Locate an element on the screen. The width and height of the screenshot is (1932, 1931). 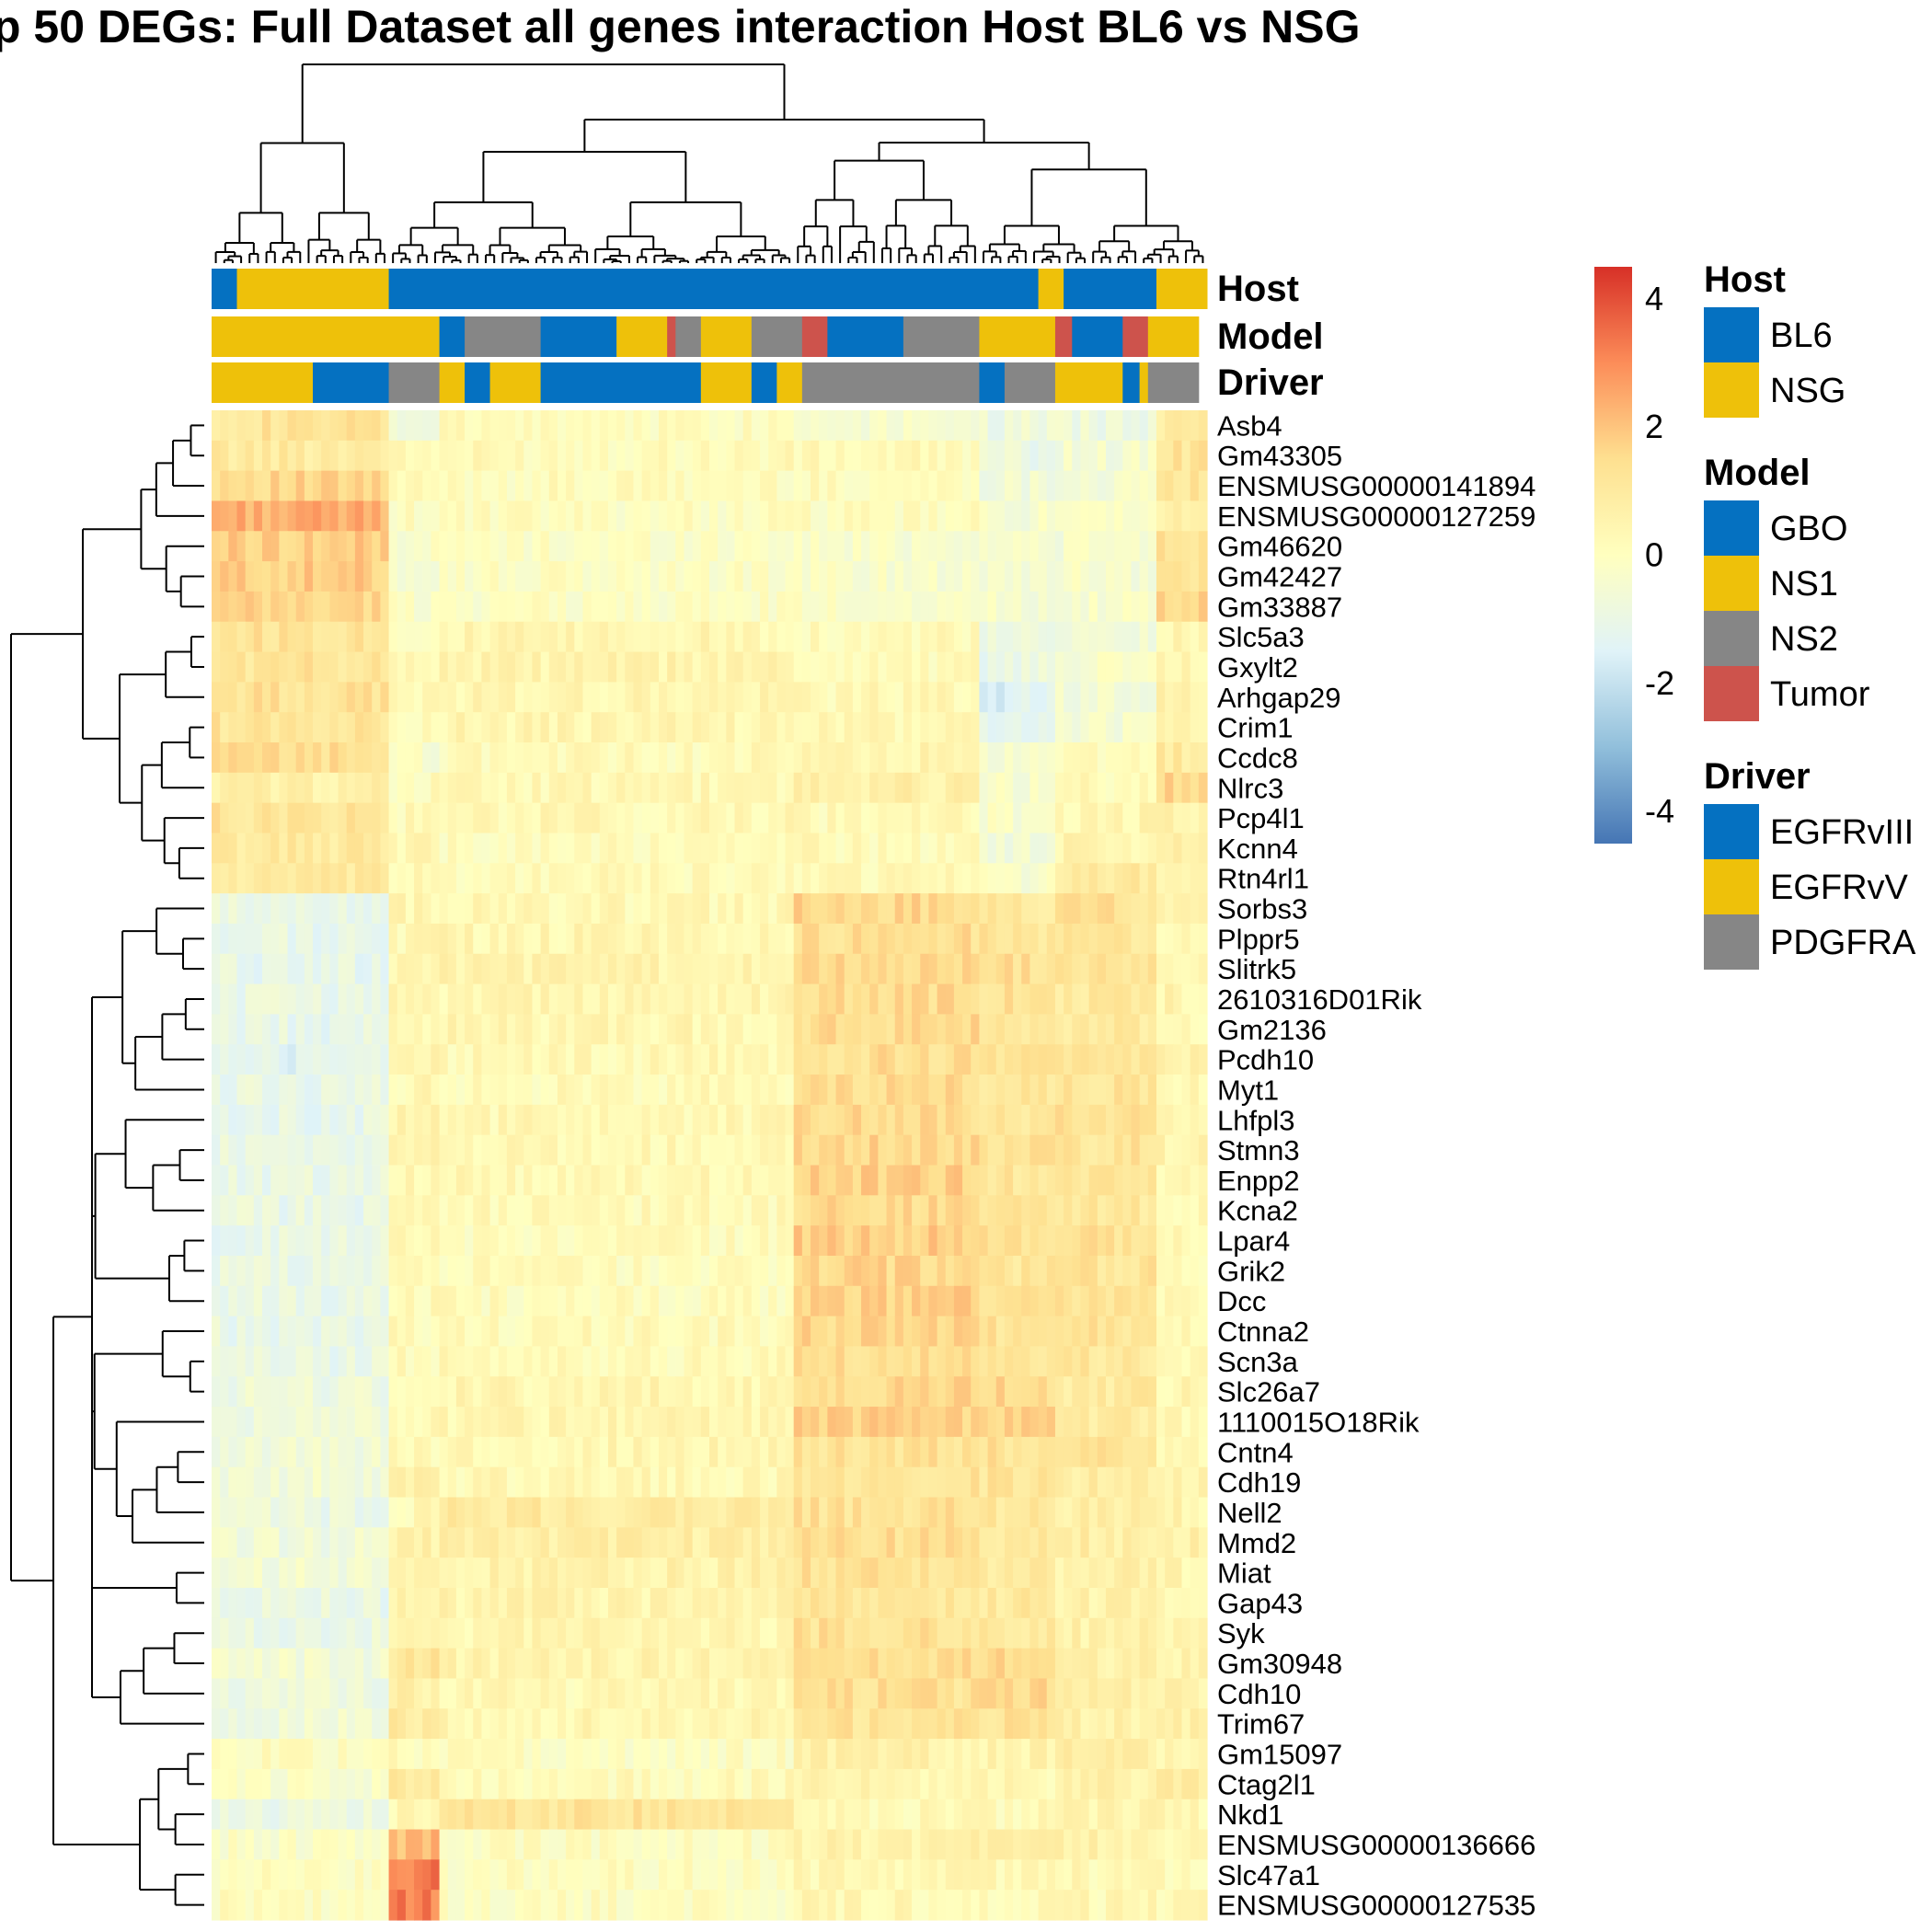
annotation-segment-egfrvv is located at coordinates (263, 383).